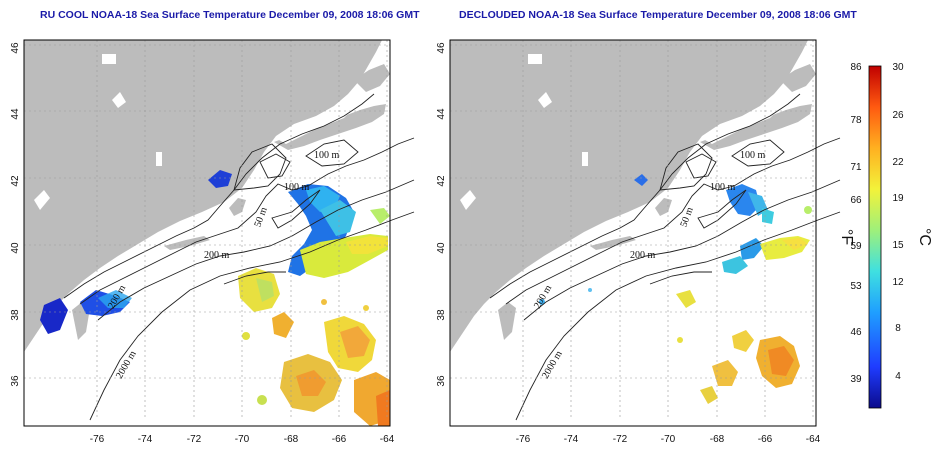  I want to click on left-lon-tick: -64, so click(387, 439).